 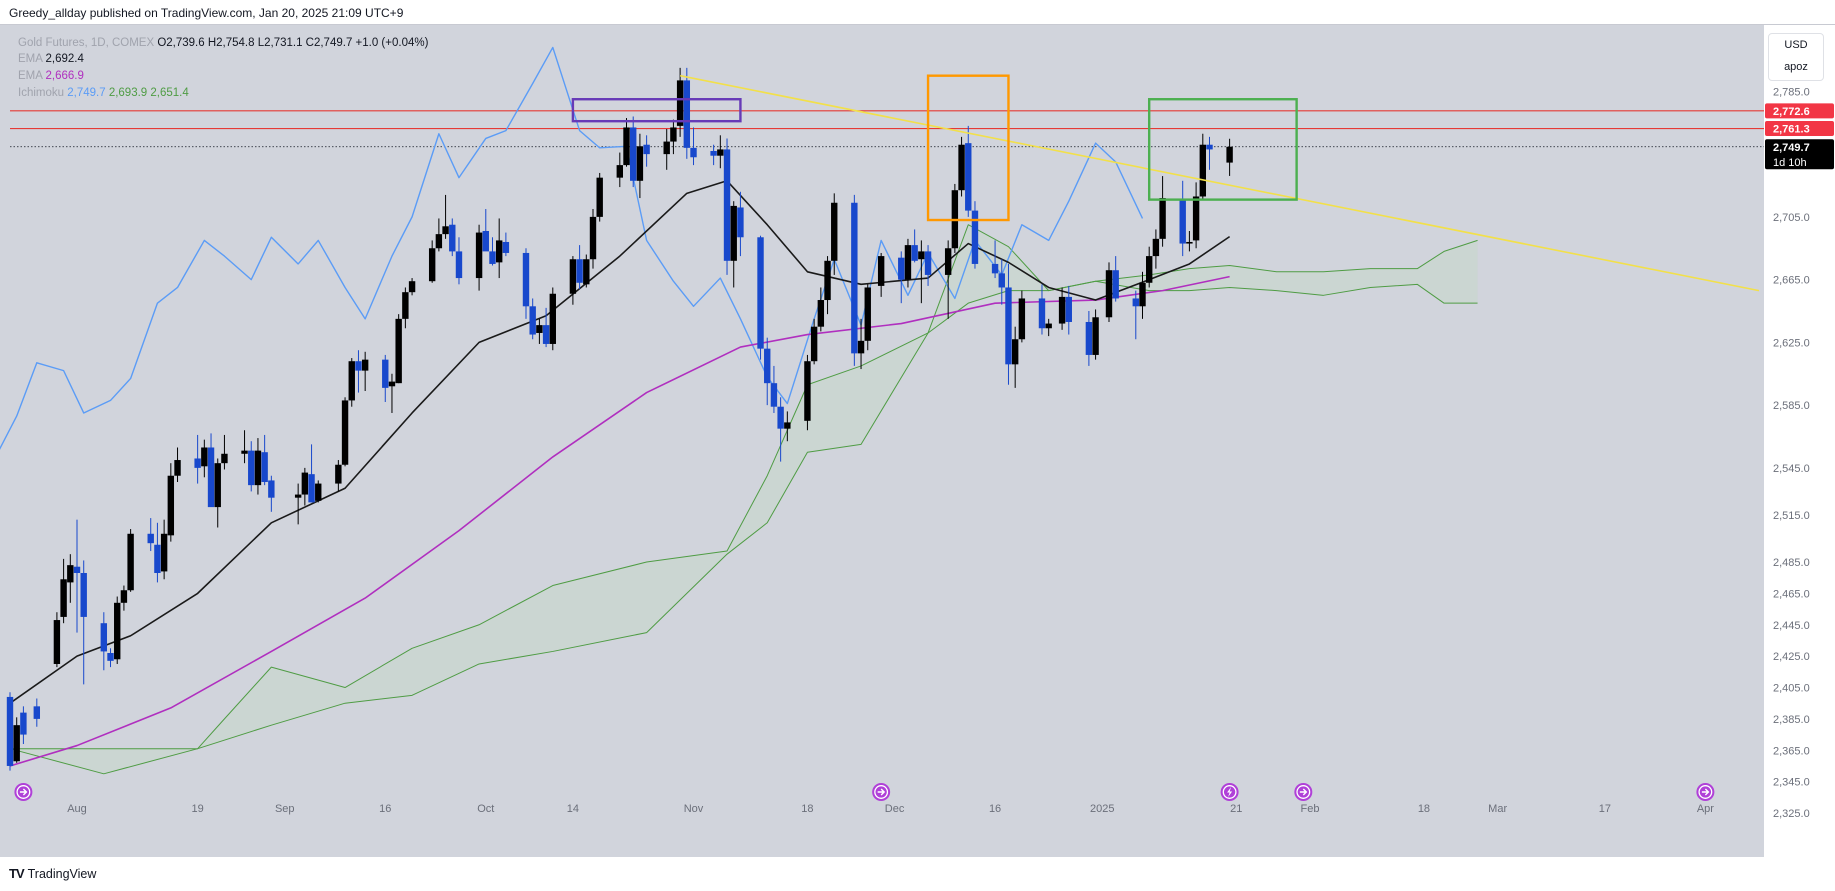 What do you see at coordinates (1791, 218) in the screenshot?
I see `y-tick-label: 2,705.0` at bounding box center [1791, 218].